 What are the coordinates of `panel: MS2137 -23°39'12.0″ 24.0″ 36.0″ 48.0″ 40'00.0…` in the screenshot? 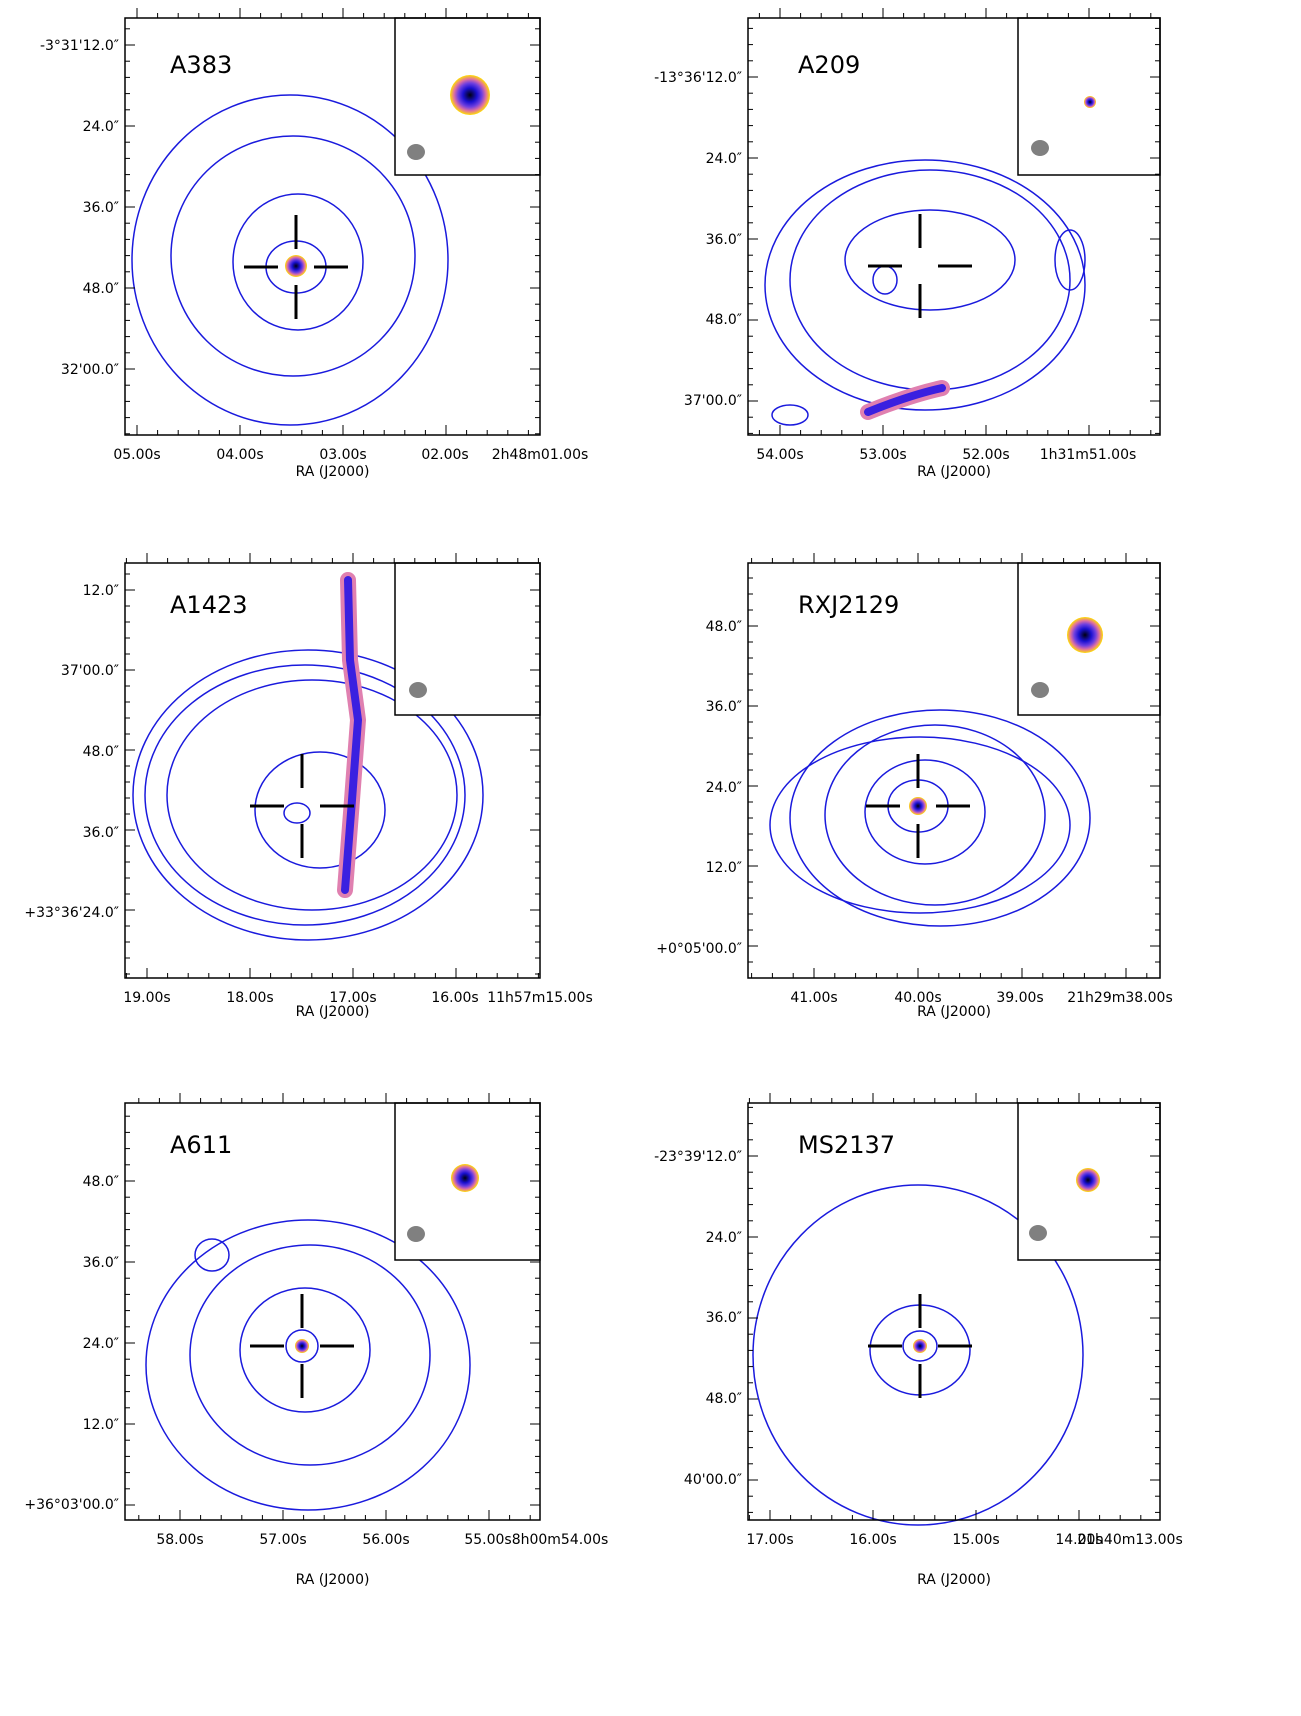 It's located at (918, 1340).